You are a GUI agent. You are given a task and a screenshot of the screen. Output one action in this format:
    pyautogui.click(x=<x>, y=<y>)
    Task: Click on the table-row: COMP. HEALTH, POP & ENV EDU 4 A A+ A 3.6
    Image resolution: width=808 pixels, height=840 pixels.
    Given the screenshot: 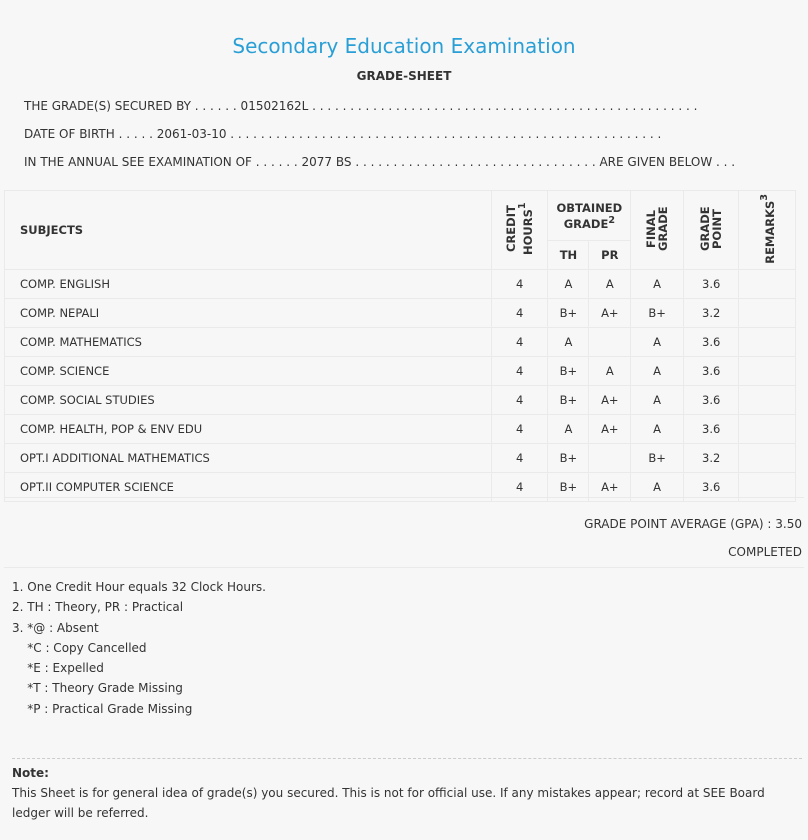 What is the action you would take?
    pyautogui.click(x=400, y=429)
    